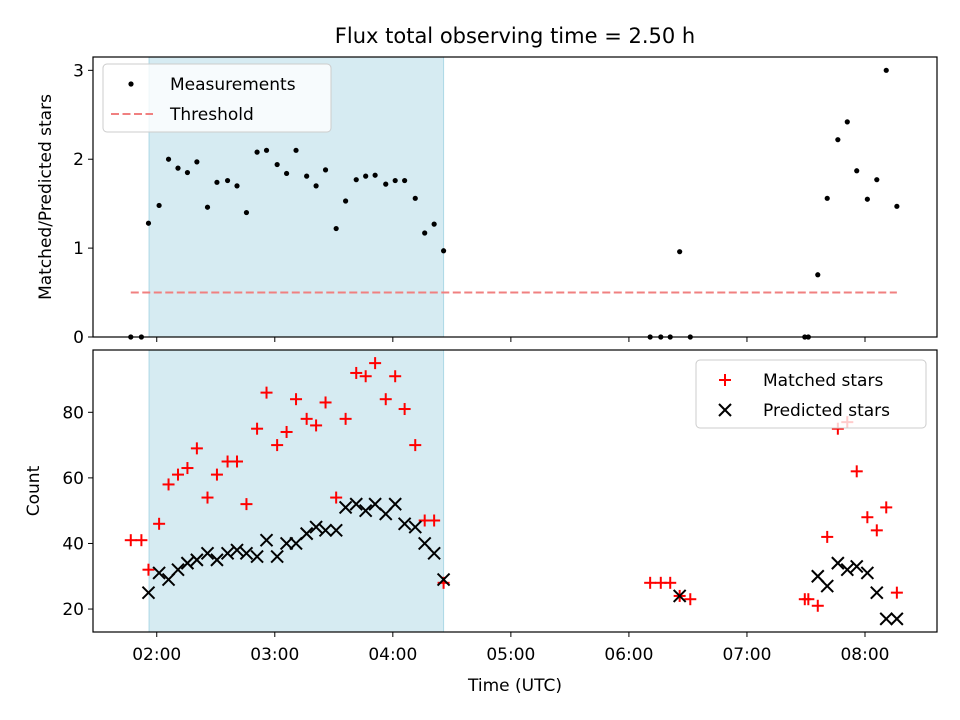 The height and width of the screenshot is (720, 960). I want to click on legend-predicted-marker, so click(725, 410).